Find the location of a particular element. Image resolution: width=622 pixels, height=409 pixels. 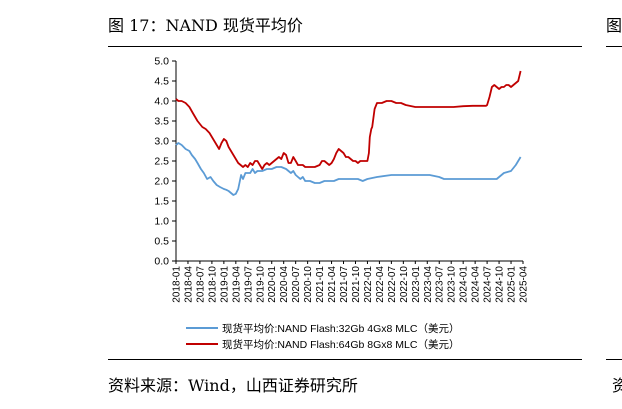

y-tick-label: 3.5 is located at coordinates (161, 122).